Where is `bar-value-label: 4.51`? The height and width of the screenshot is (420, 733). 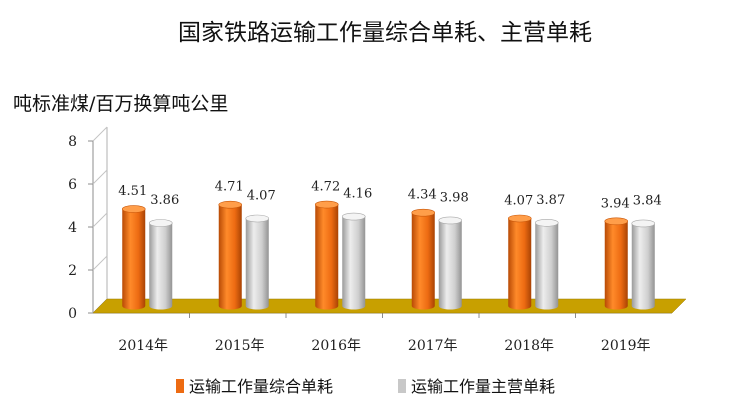
bar-value-label: 4.51 is located at coordinates (132, 191).